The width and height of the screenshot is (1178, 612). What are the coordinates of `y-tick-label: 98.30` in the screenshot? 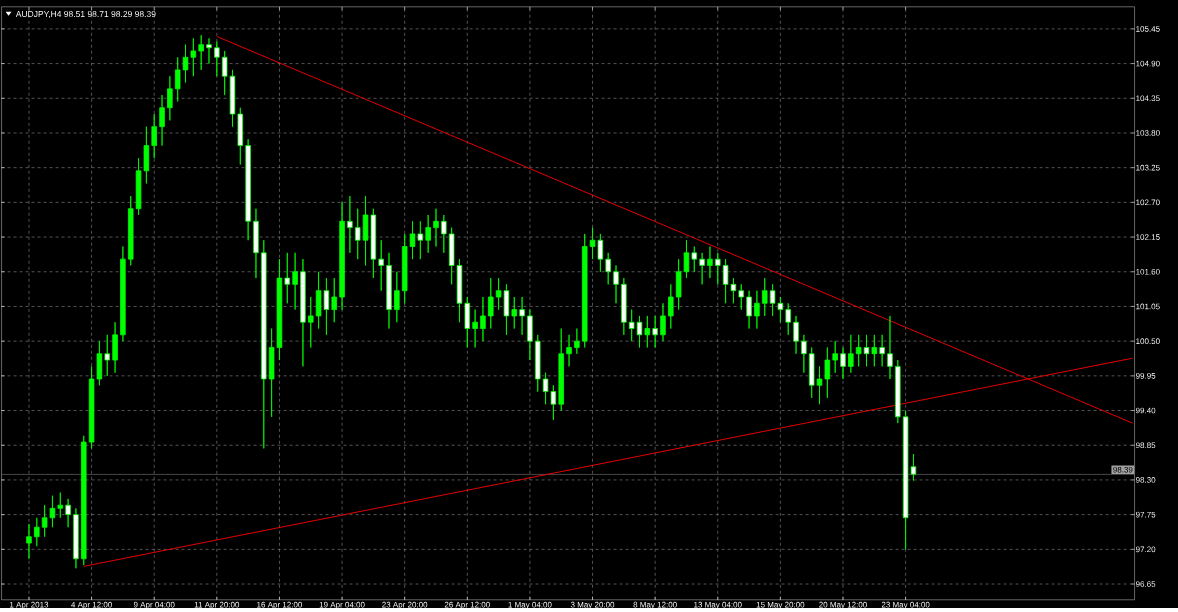 It's located at (1145, 480).